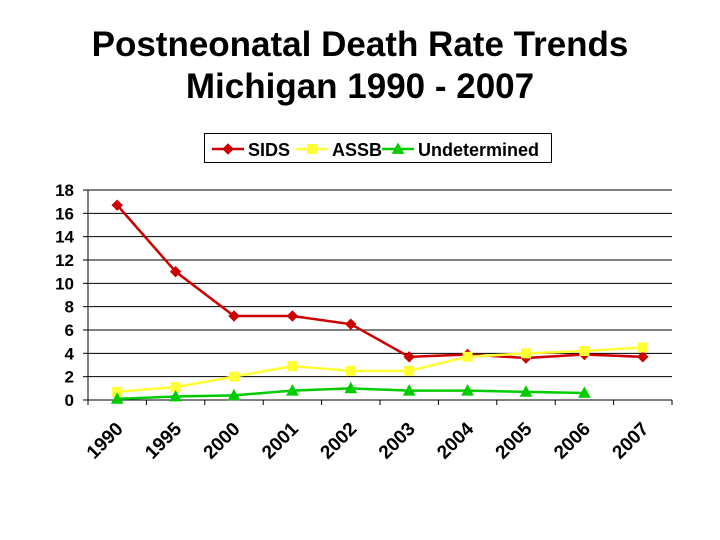  Describe the element at coordinates (64, 260) in the screenshot. I see `y-tick-label: 12` at that location.